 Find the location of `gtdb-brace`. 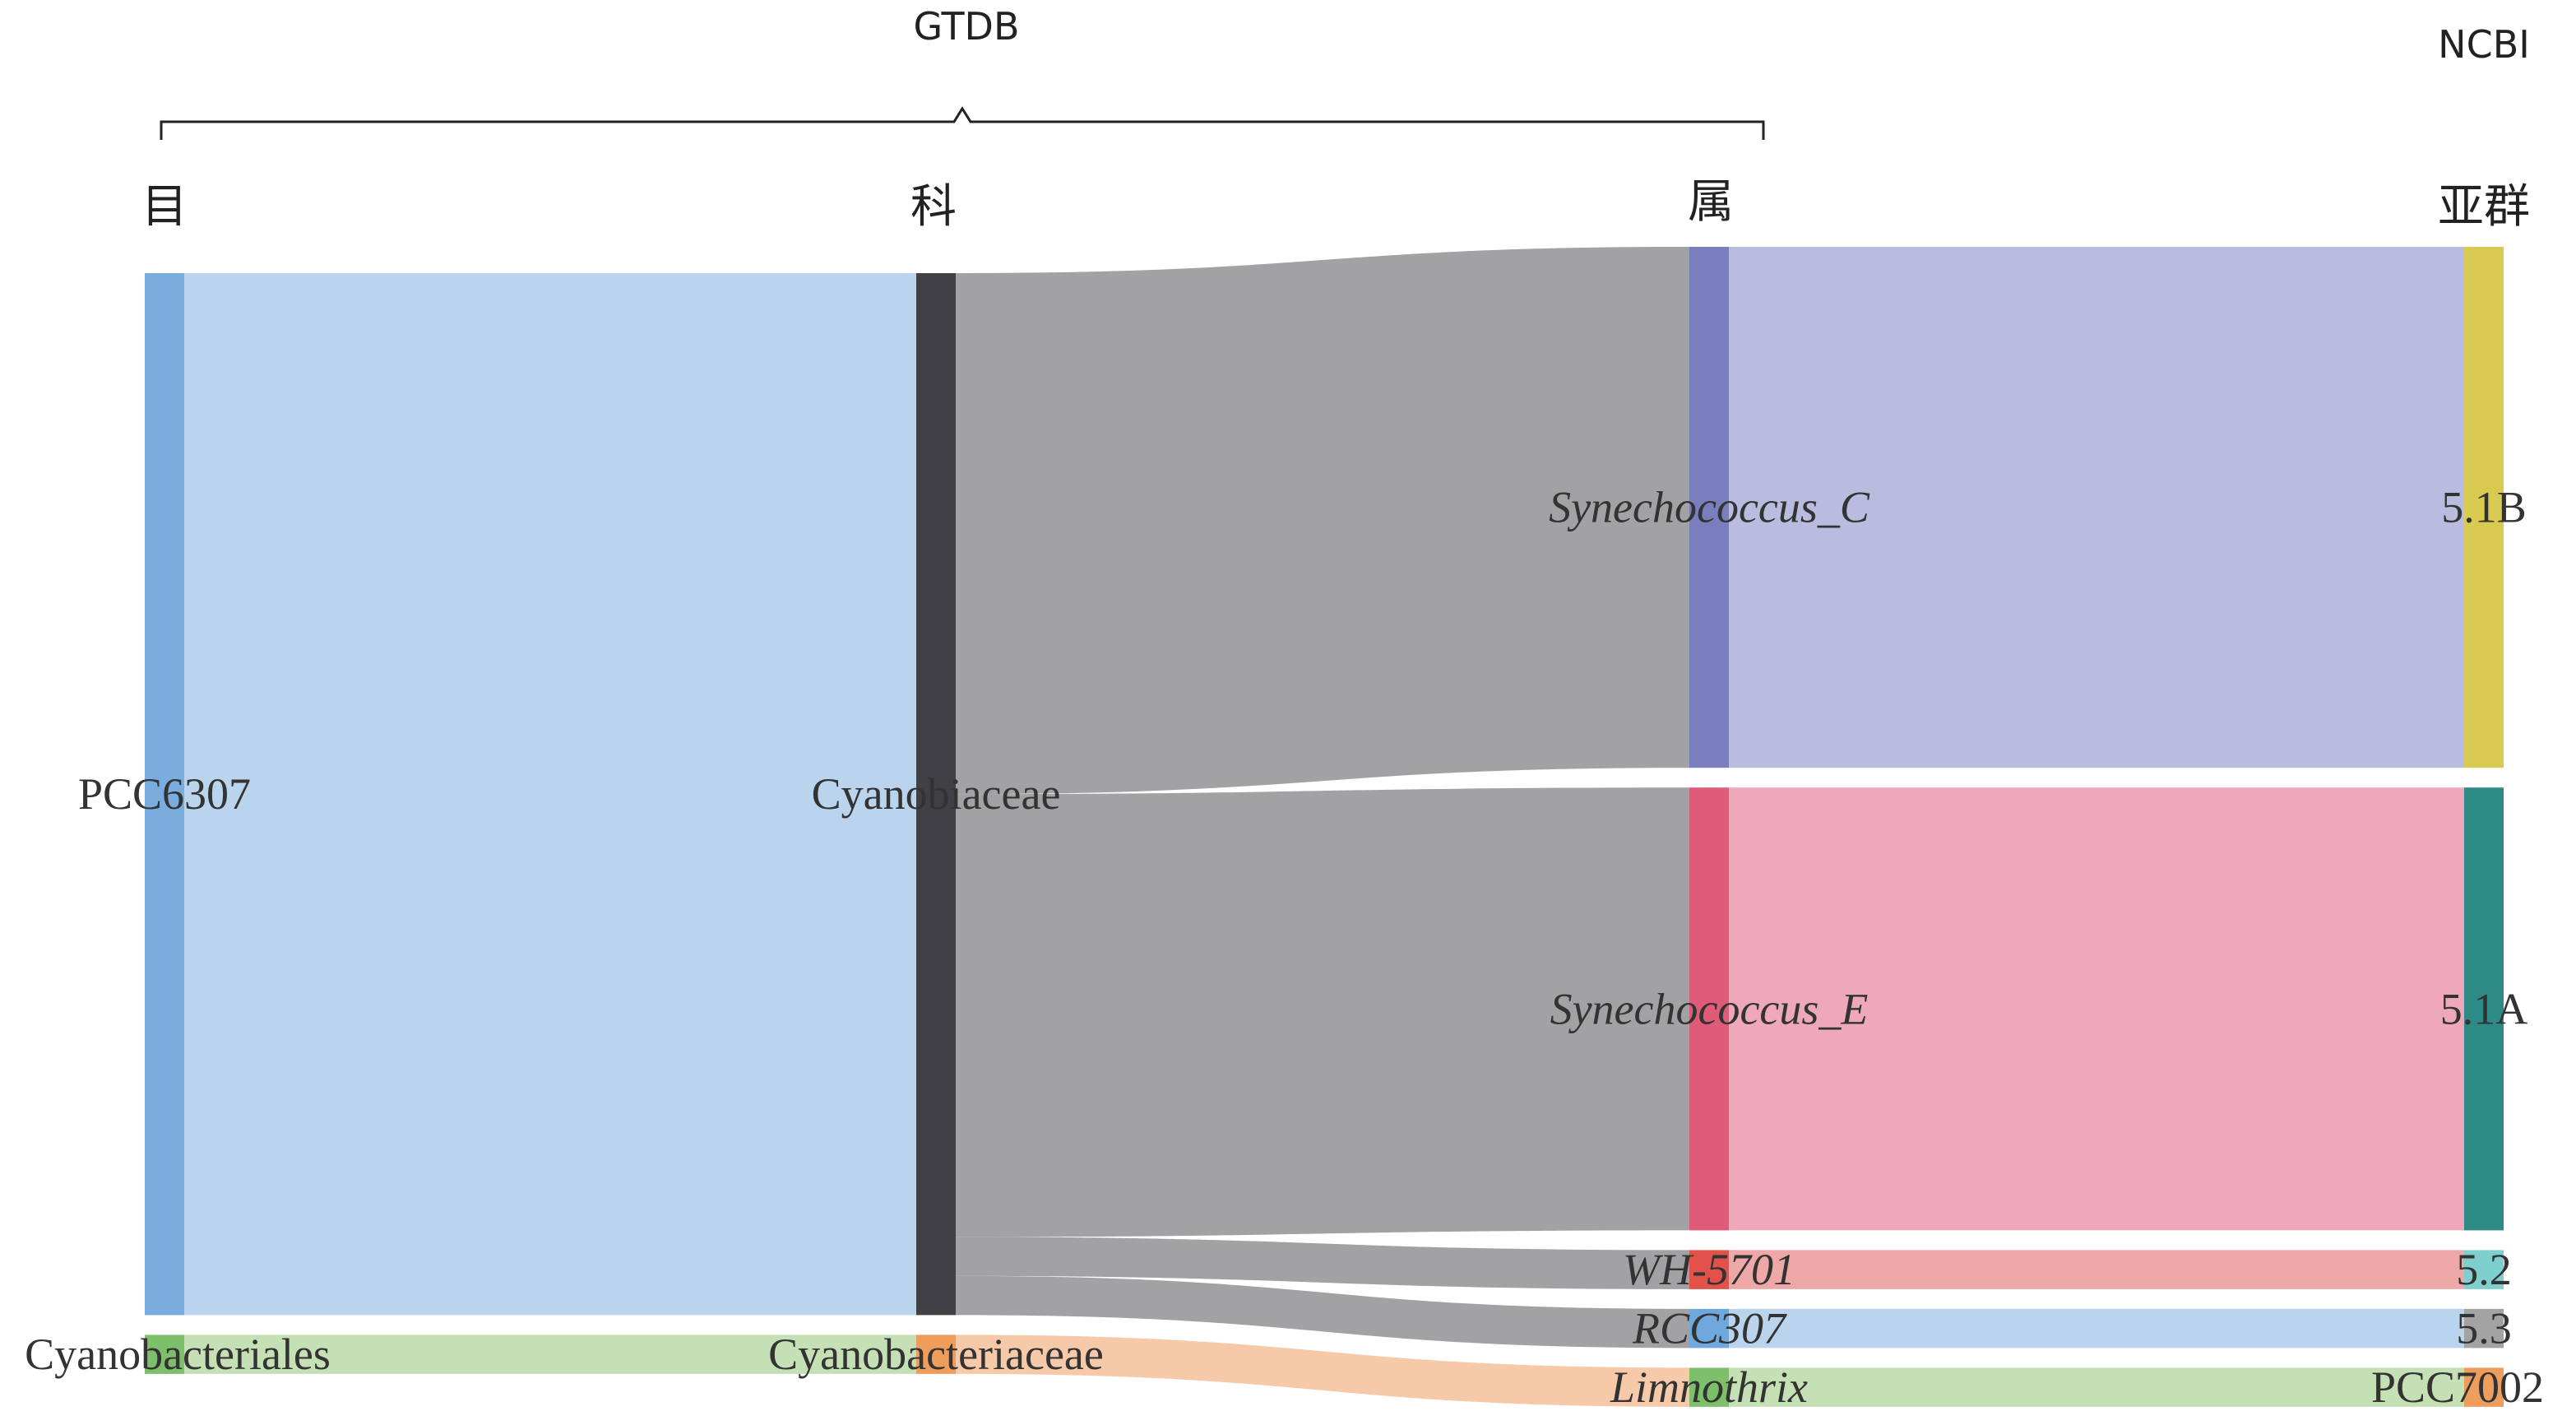

gtdb-brace is located at coordinates (963, 123).